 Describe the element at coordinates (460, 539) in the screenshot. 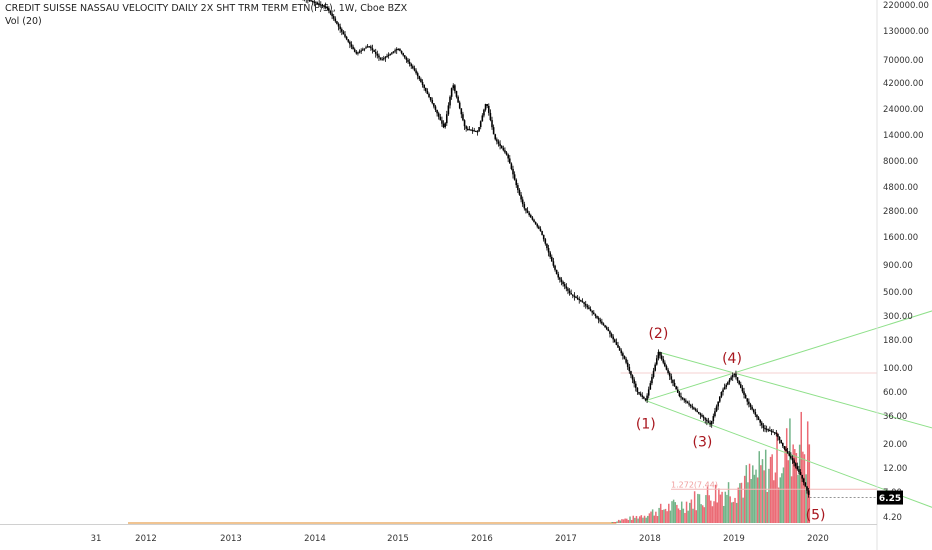

I see `time-axis: 31 2012 2013 2014 2015 2016 2017 2018 2019 2020` at that location.